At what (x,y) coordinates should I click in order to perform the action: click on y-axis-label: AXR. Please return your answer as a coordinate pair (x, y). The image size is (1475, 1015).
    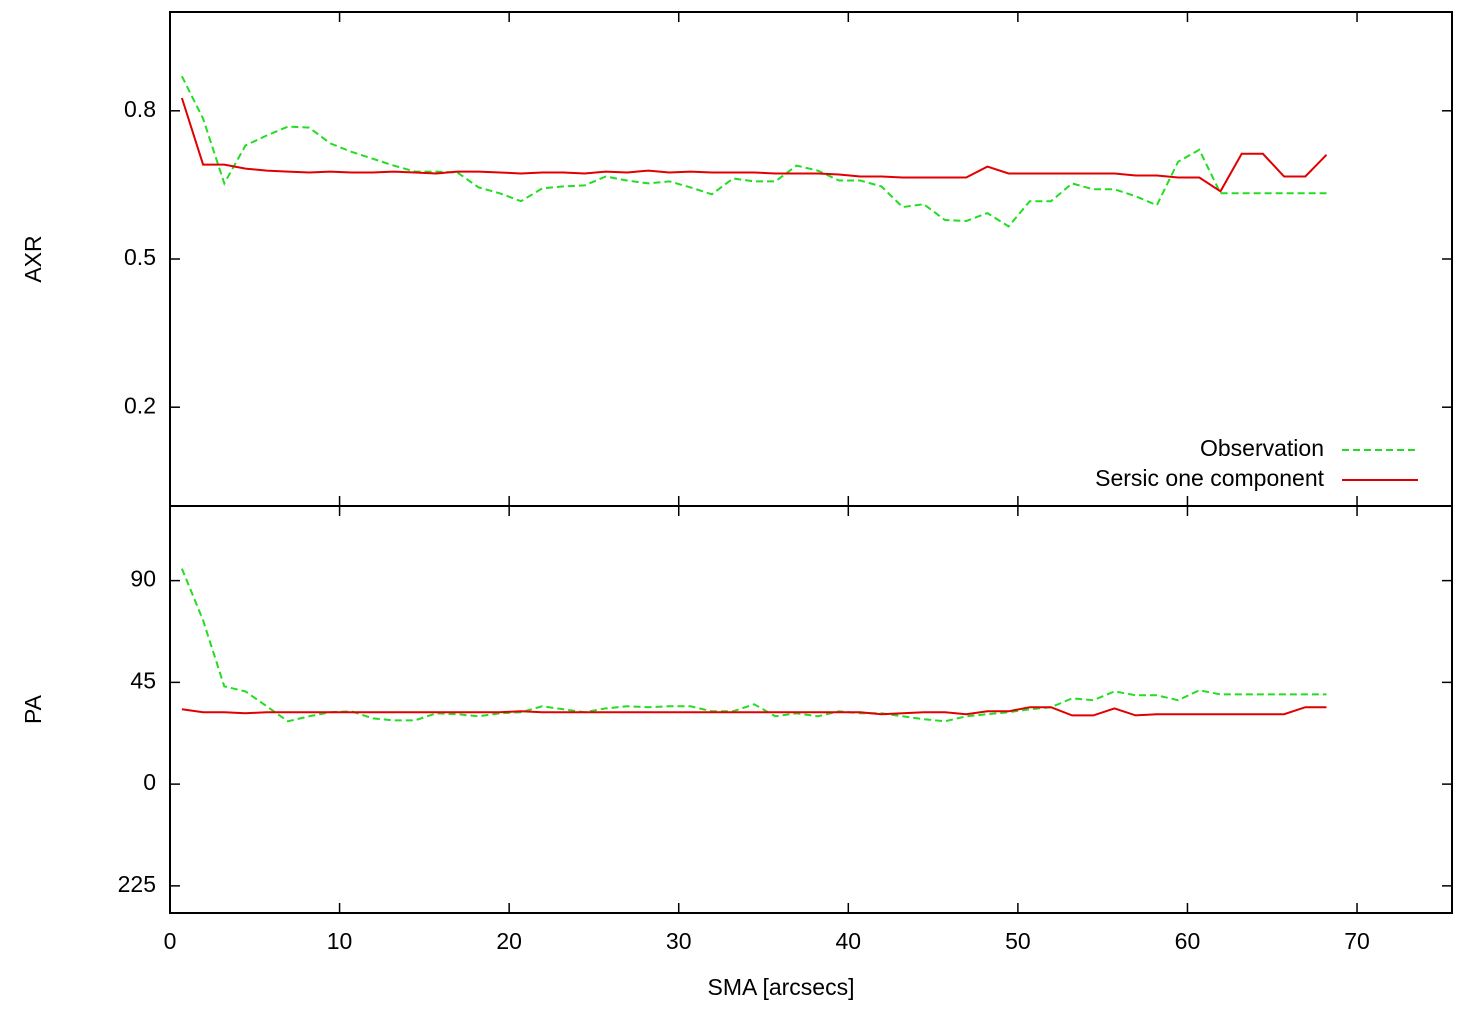
    Looking at the image, I should click on (33, 258).